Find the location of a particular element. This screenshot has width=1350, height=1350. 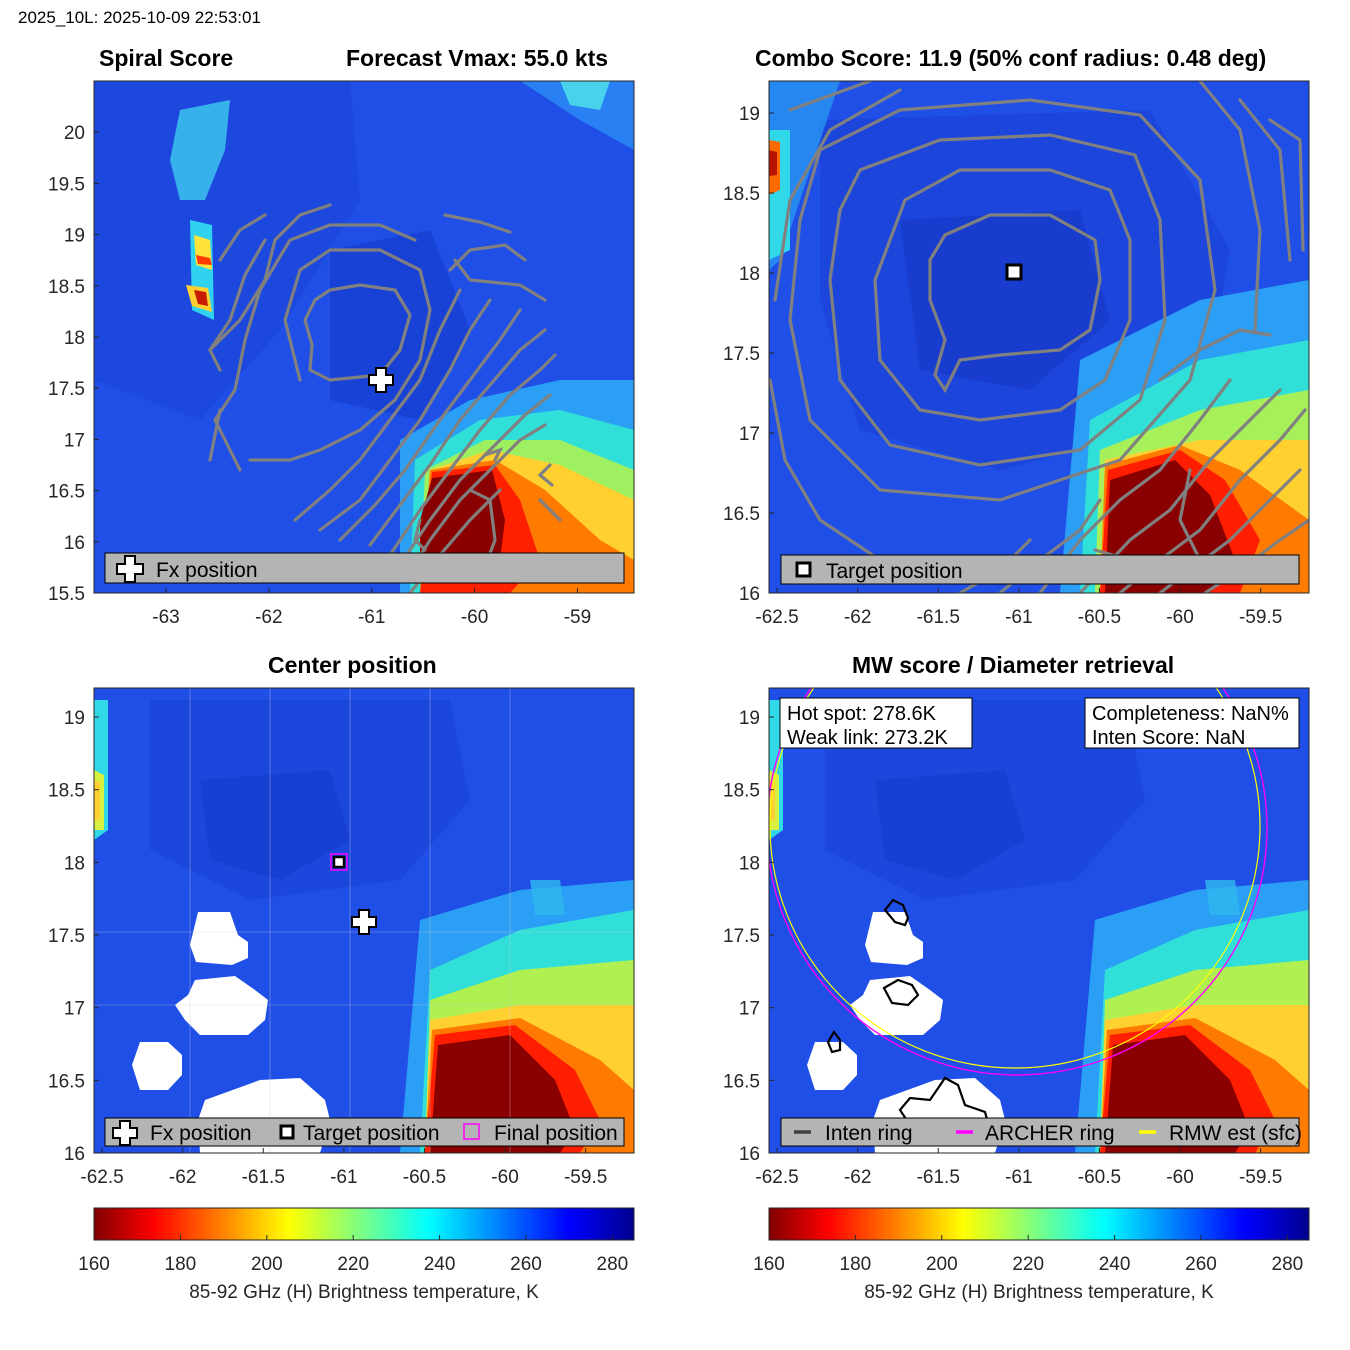

center-gridlines is located at coordinates (364, 920).